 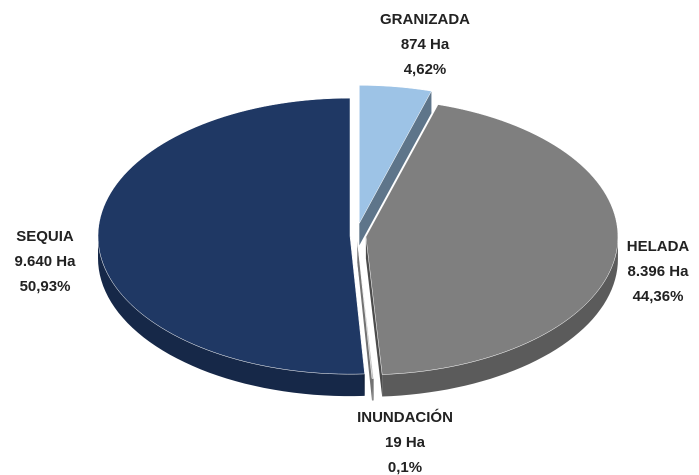 I want to click on value-label: 4,62%, so click(x=425, y=69).